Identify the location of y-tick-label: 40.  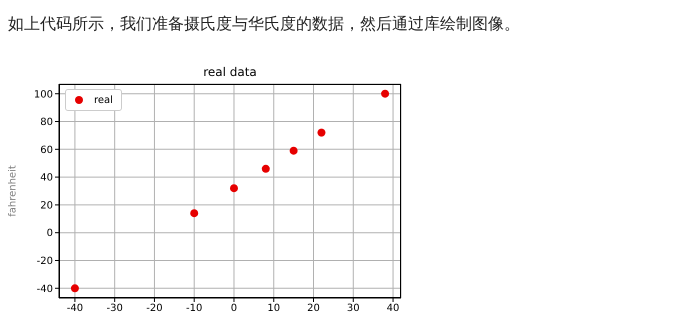
(46, 178).